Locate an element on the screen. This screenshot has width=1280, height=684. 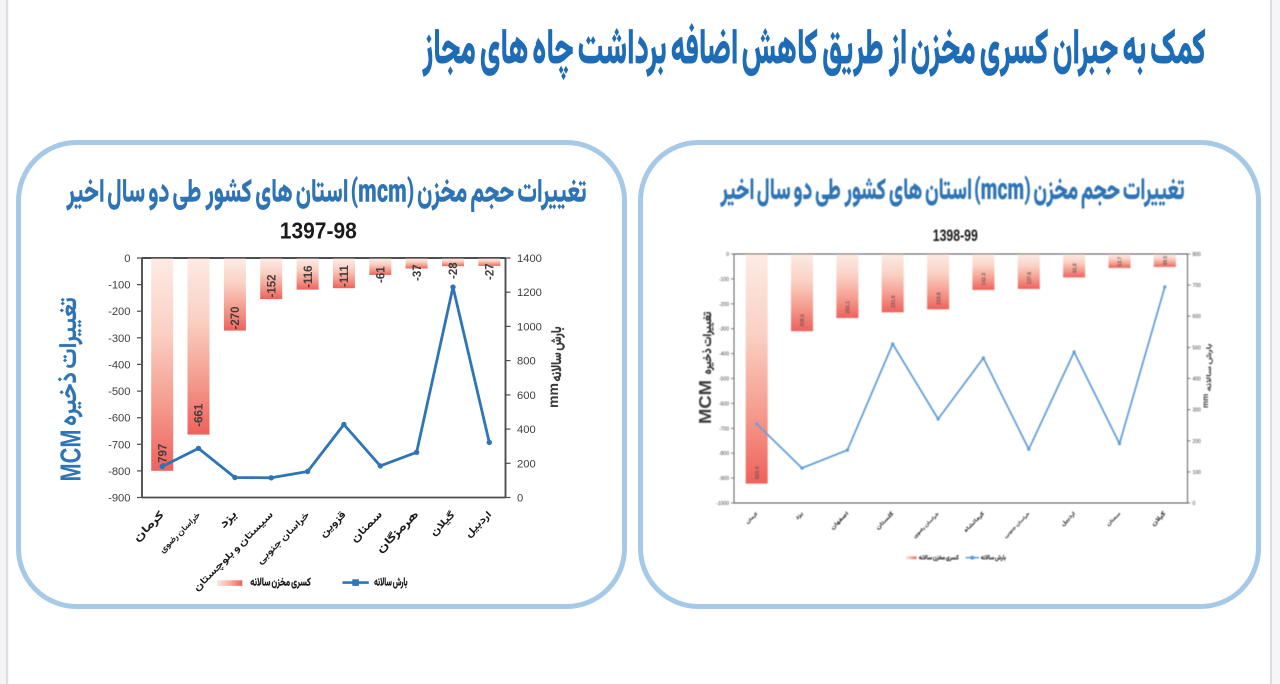
svg-text: 1400 is located at coordinates (529, 259).